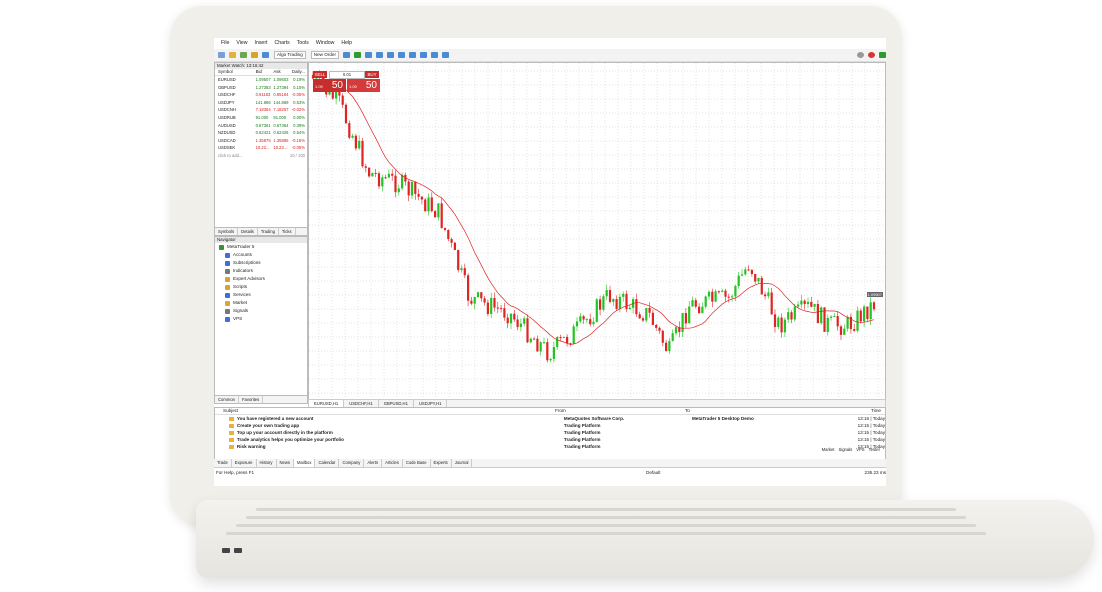 The image size is (1102, 592). What do you see at coordinates (227, 399) in the screenshot?
I see `tab-common: Common` at bounding box center [227, 399].